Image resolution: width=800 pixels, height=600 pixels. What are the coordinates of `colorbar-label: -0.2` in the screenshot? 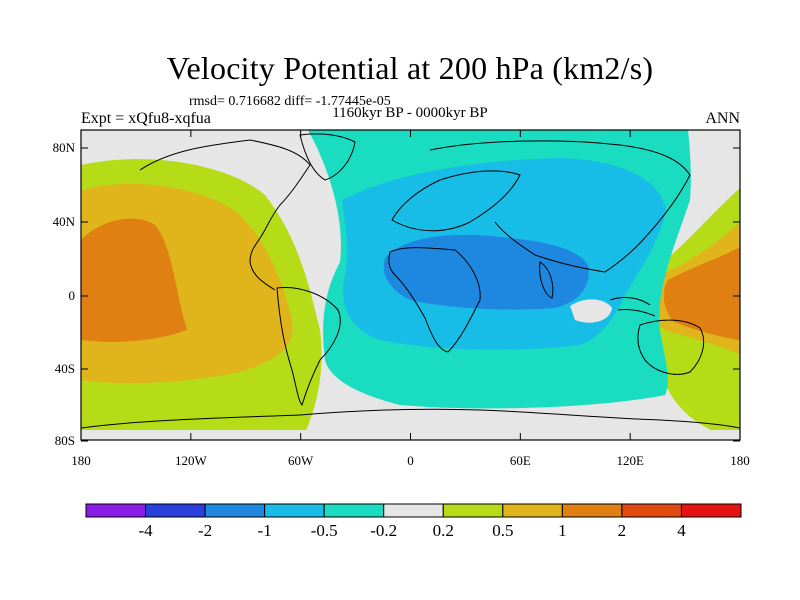 It's located at (383, 530).